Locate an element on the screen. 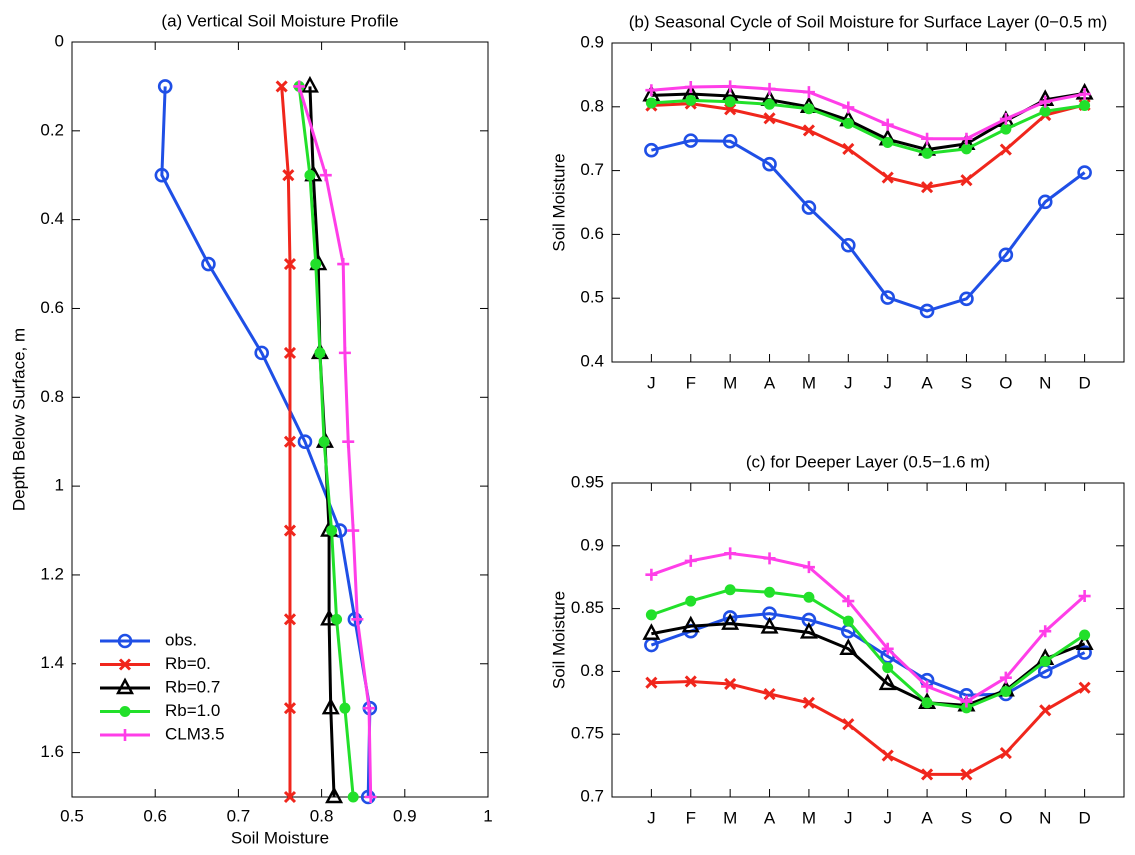 The width and height of the screenshot is (1135, 855). y-tick-label: 0.7 is located at coordinates (592, 169).